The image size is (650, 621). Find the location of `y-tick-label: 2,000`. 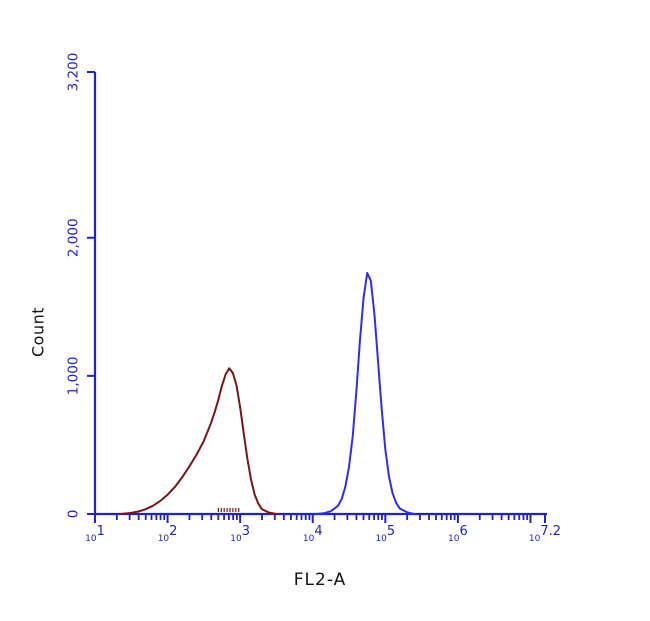

y-tick-label: 2,000 is located at coordinates (74, 237).